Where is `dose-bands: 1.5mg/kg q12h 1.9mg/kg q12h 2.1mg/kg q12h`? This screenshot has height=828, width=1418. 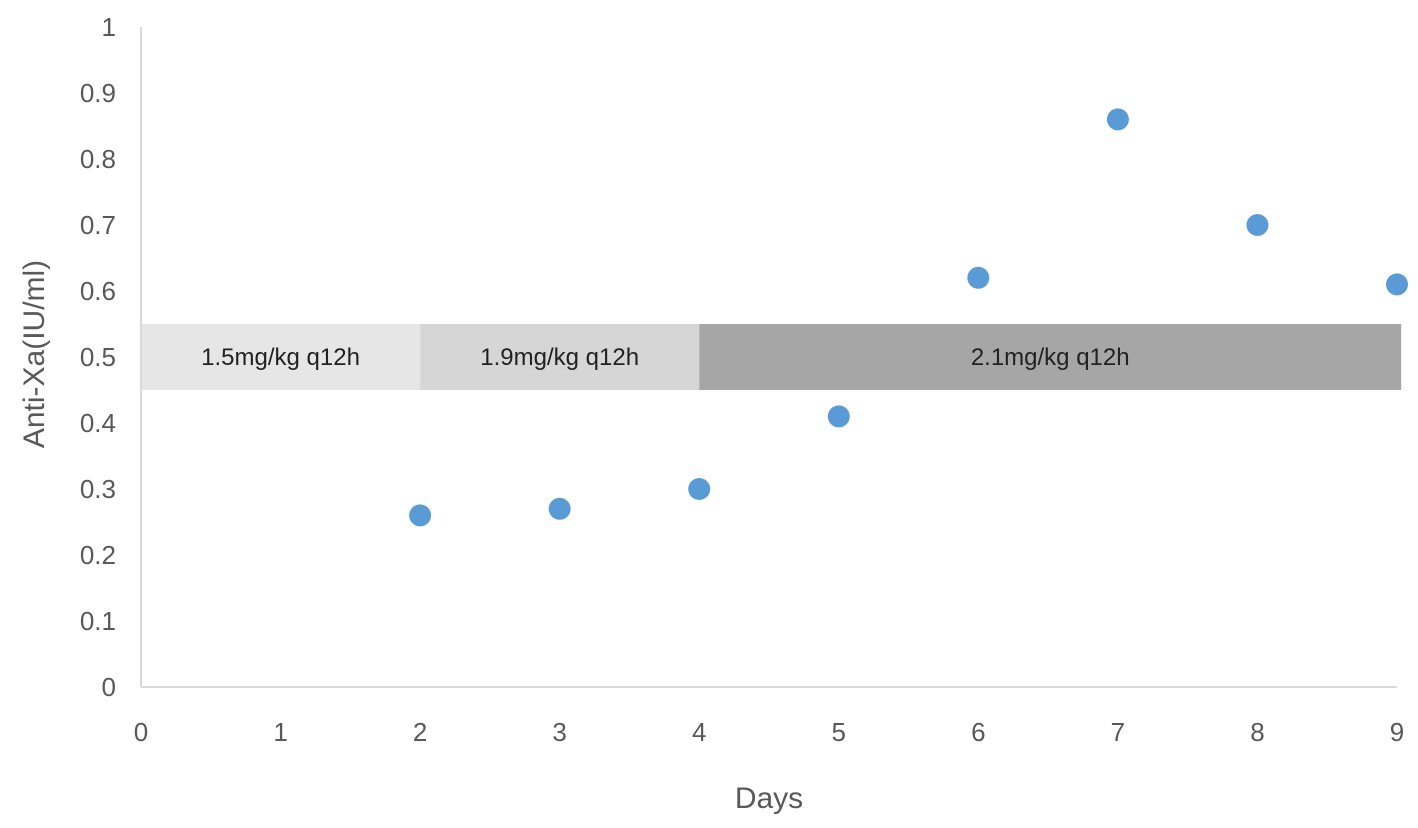
dose-bands: 1.5mg/kg q12h 1.9mg/kg q12h 2.1mg/kg q12h is located at coordinates (771, 357).